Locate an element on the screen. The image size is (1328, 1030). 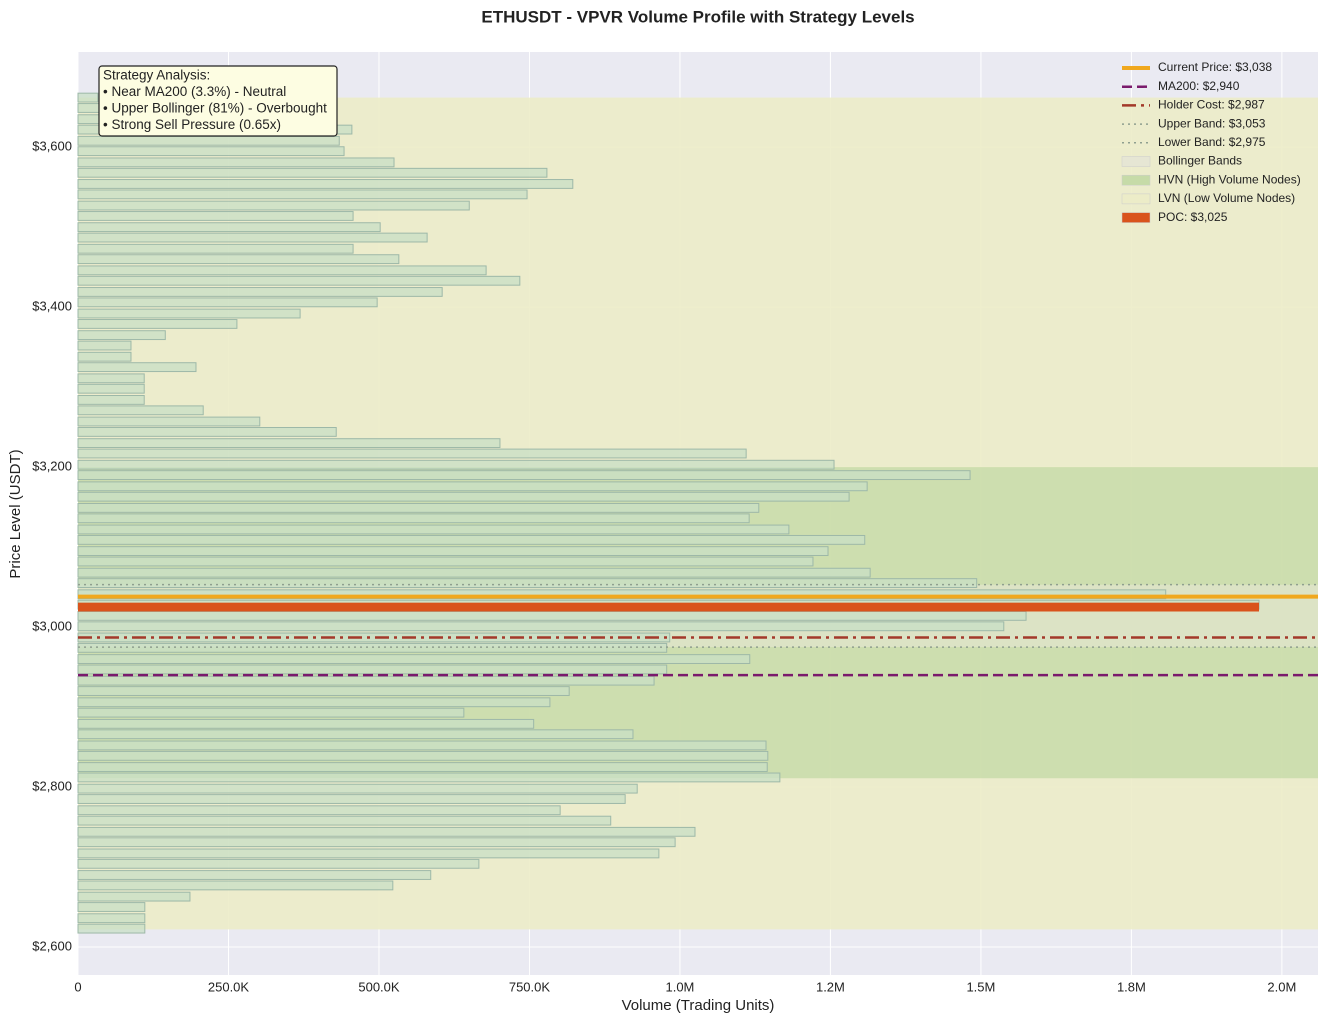
legend-label: Lower Band: $2,975 is located at coordinates (1212, 142).